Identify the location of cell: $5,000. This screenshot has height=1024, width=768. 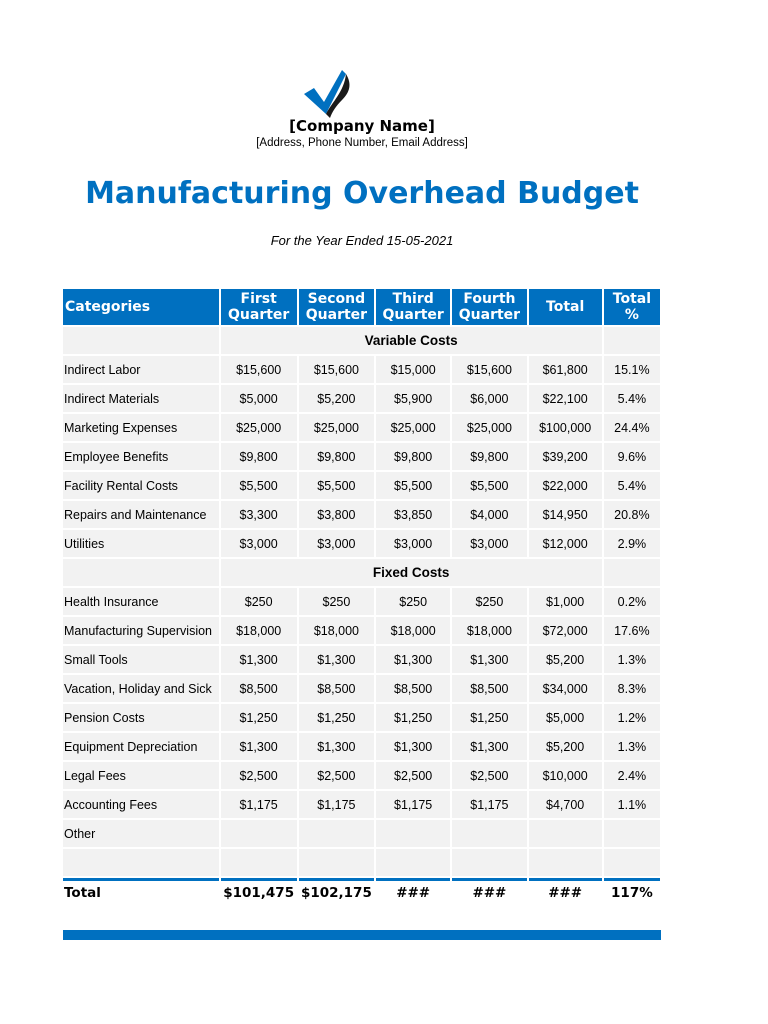
(565, 717).